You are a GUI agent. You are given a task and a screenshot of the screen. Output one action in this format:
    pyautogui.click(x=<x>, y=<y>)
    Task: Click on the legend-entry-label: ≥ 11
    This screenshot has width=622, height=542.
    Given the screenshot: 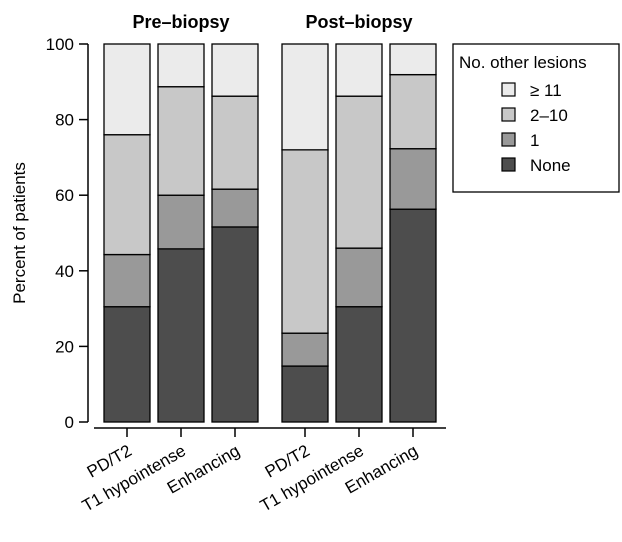 What is the action you would take?
    pyautogui.click(x=546, y=90)
    